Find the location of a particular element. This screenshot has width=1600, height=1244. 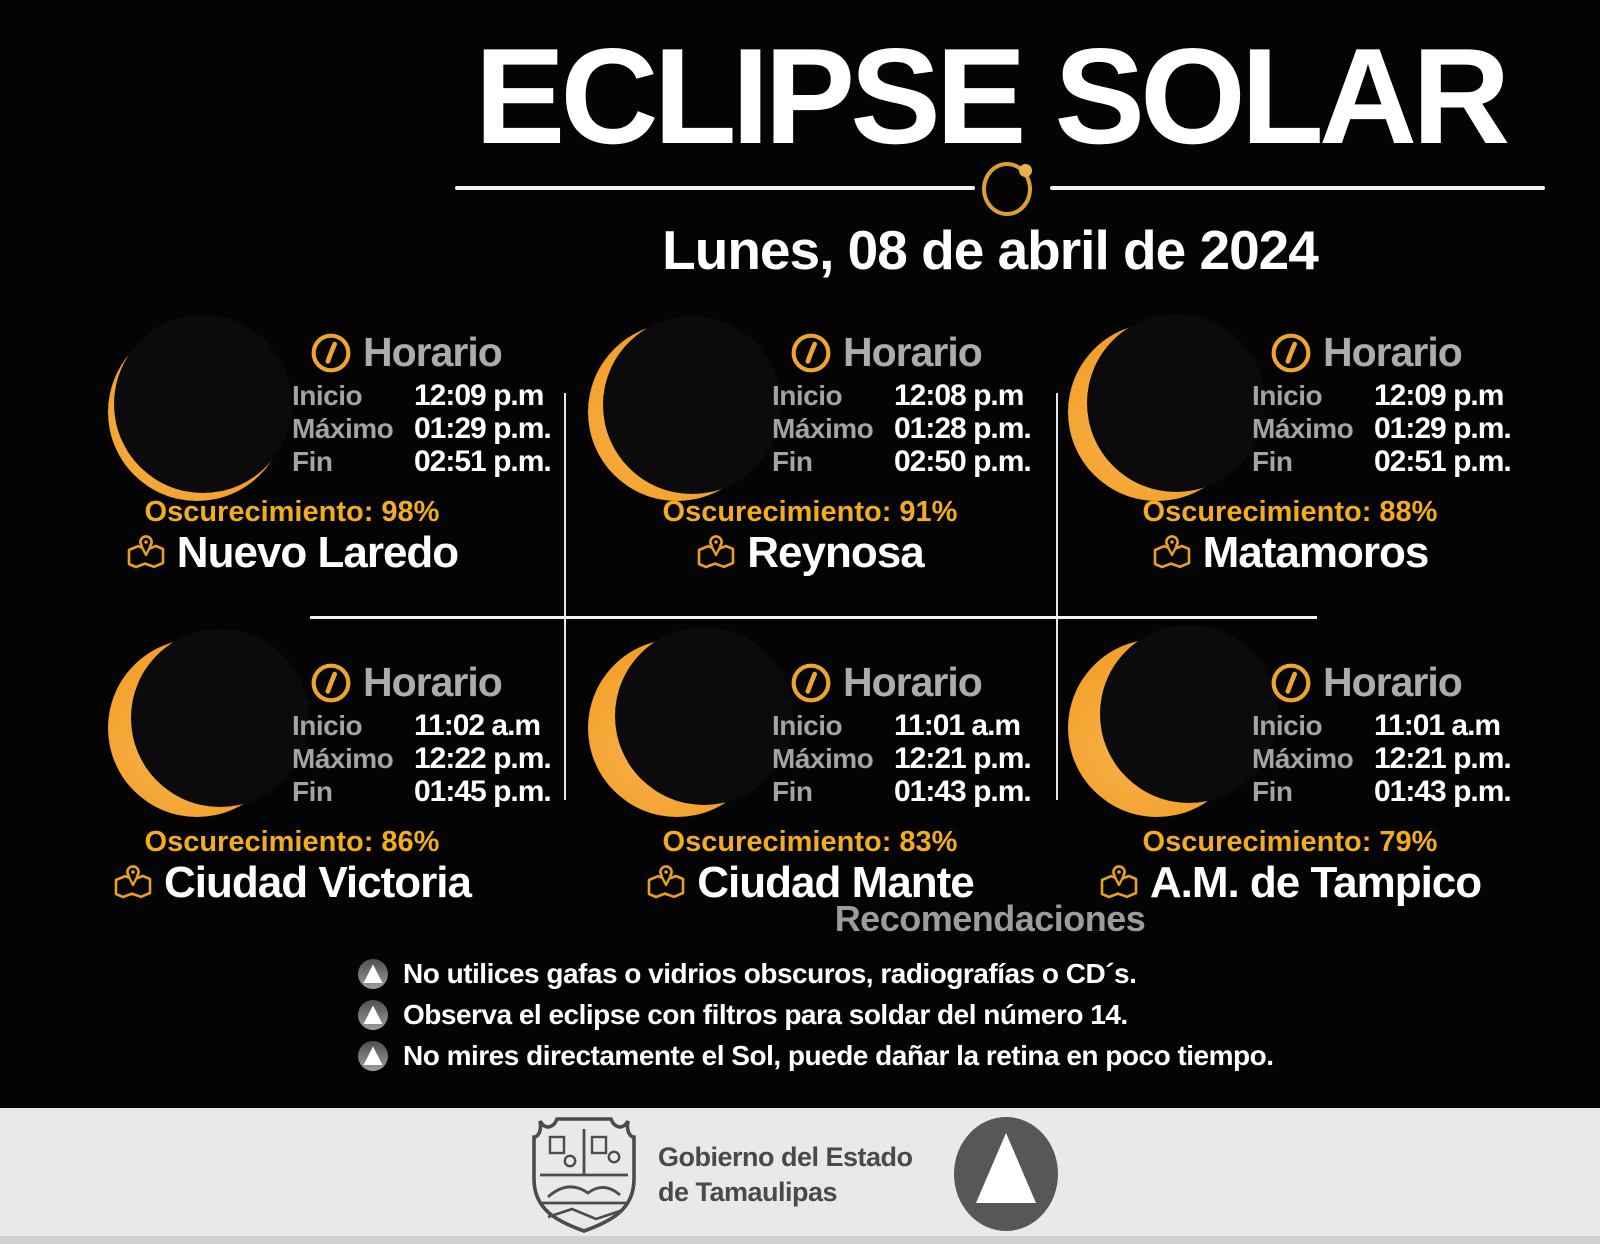

tamaulipas-coat-of-arms is located at coordinates (584, 1175).